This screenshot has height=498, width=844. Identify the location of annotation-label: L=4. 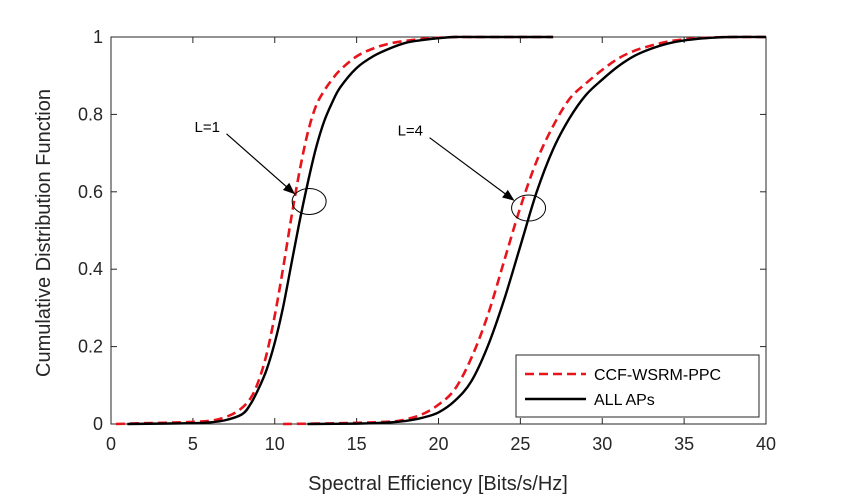
(410, 131).